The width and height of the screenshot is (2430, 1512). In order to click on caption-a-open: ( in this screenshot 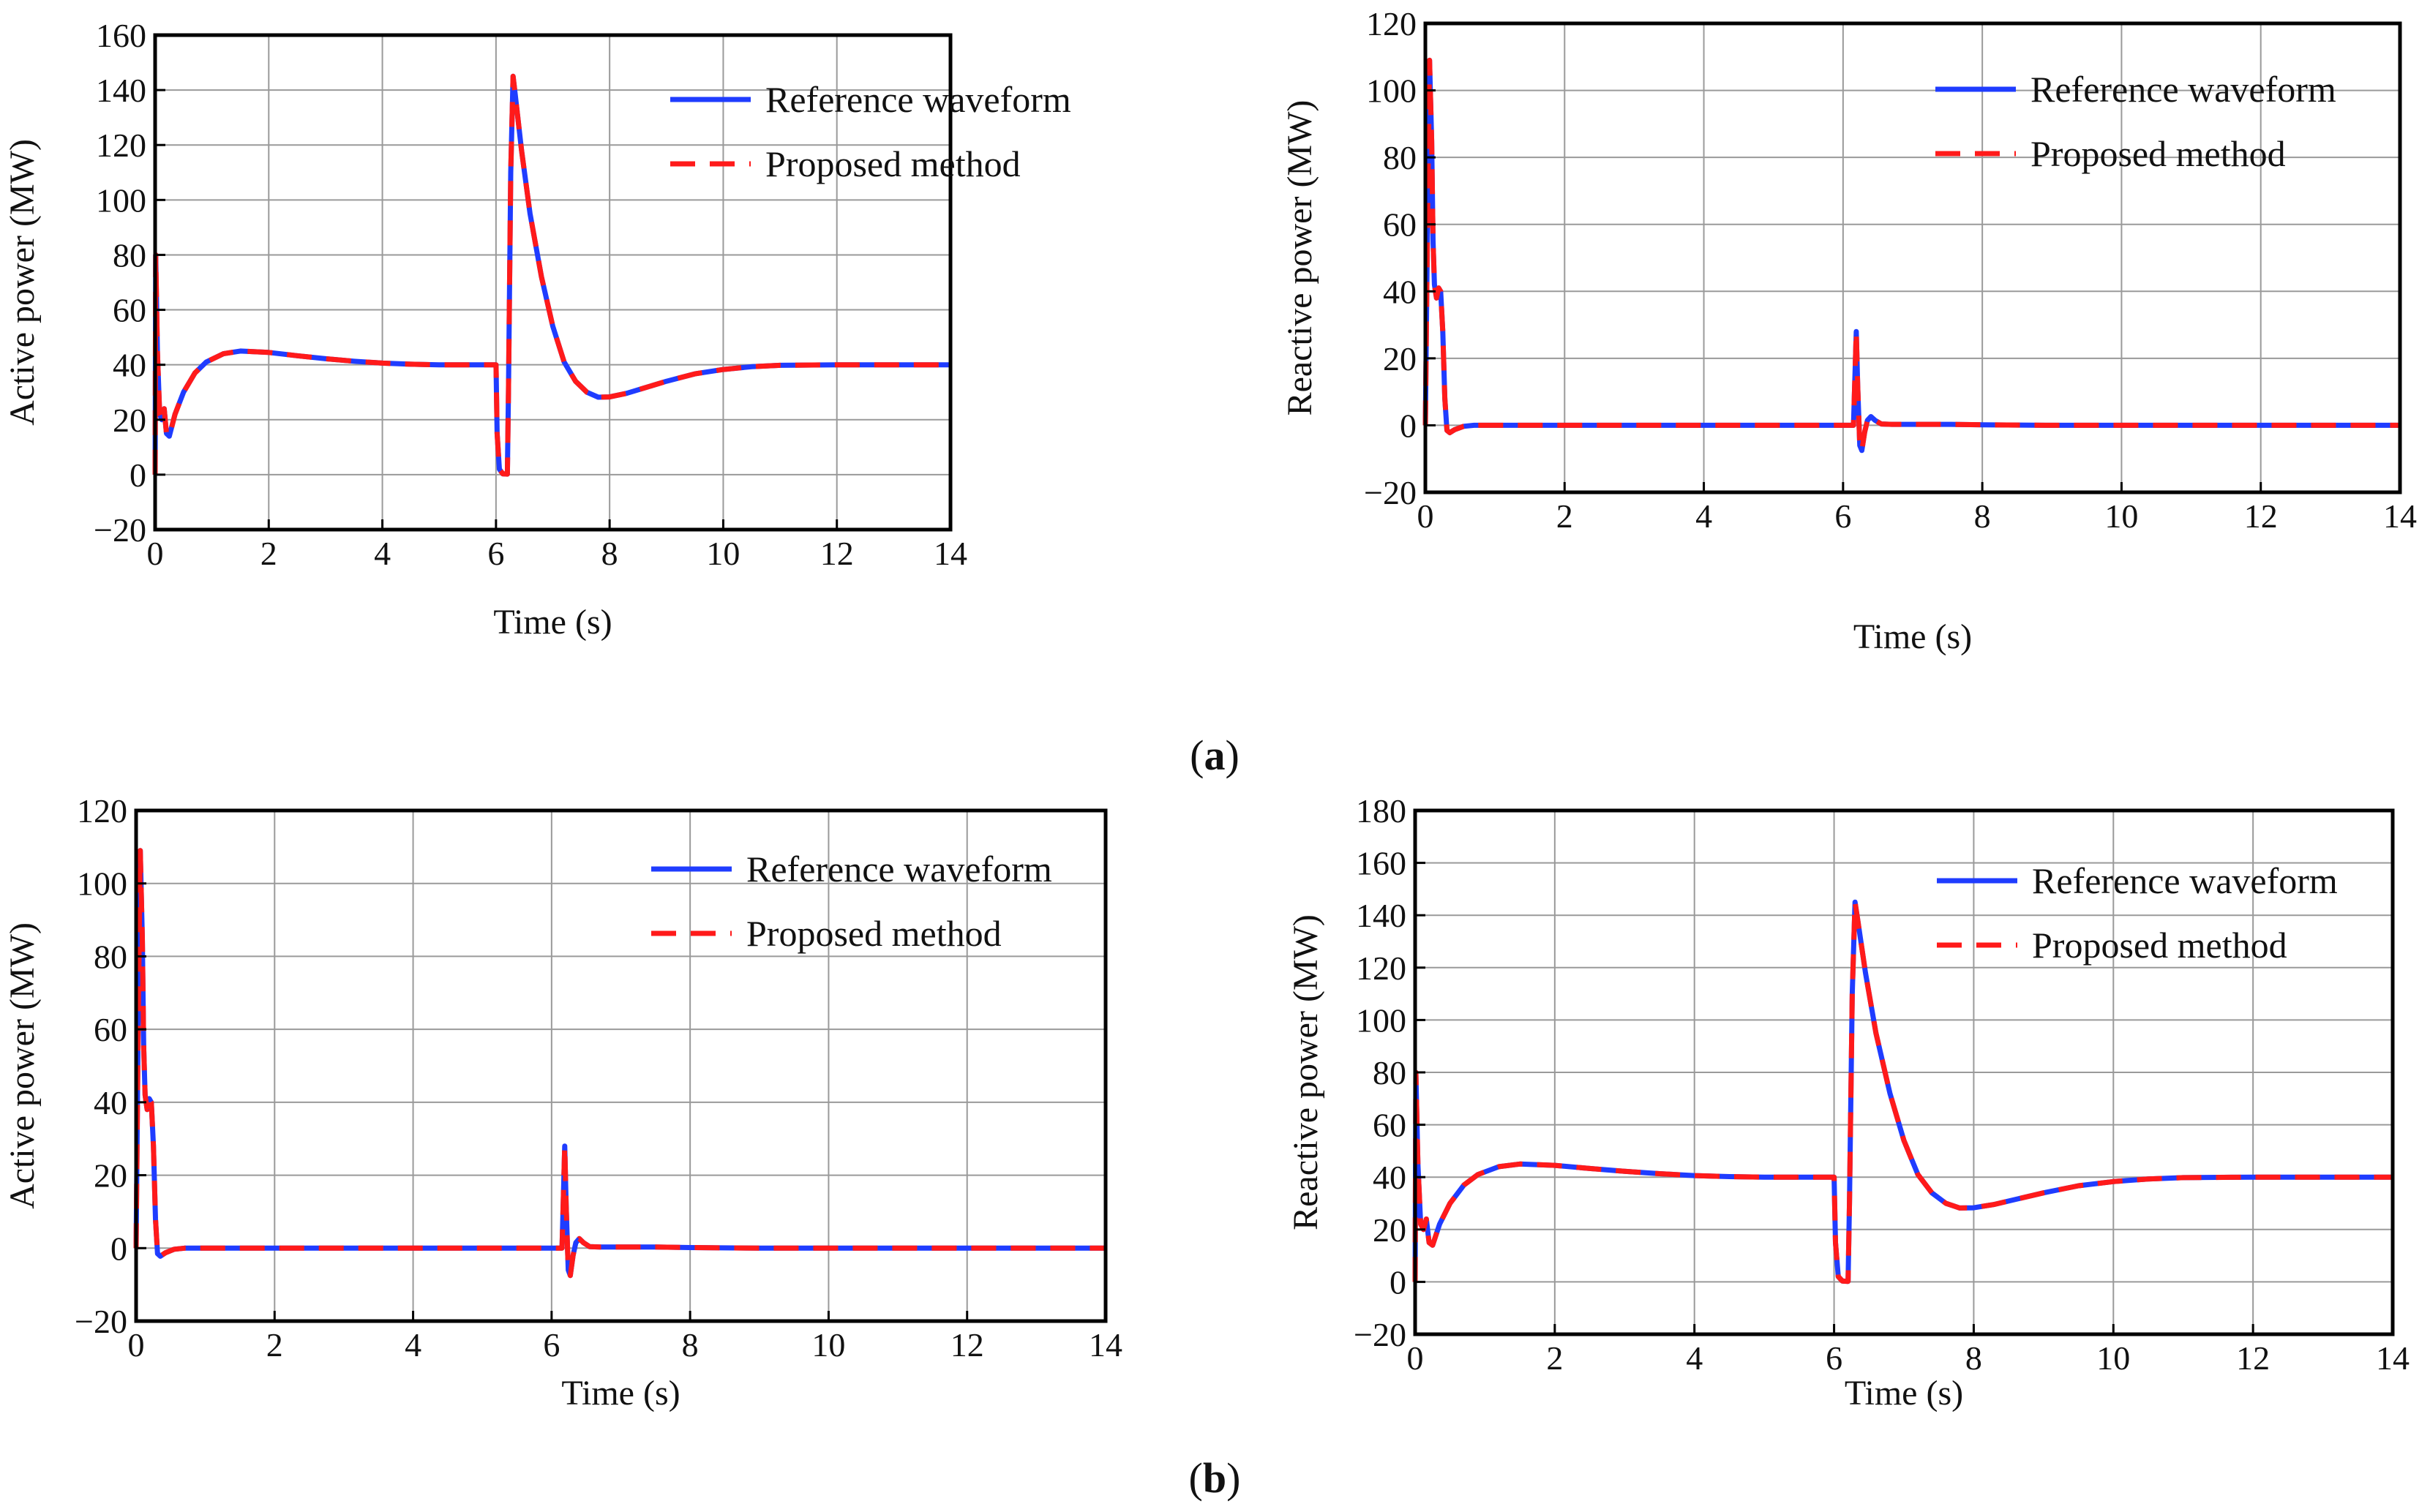, I will do `click(1197, 755)`.